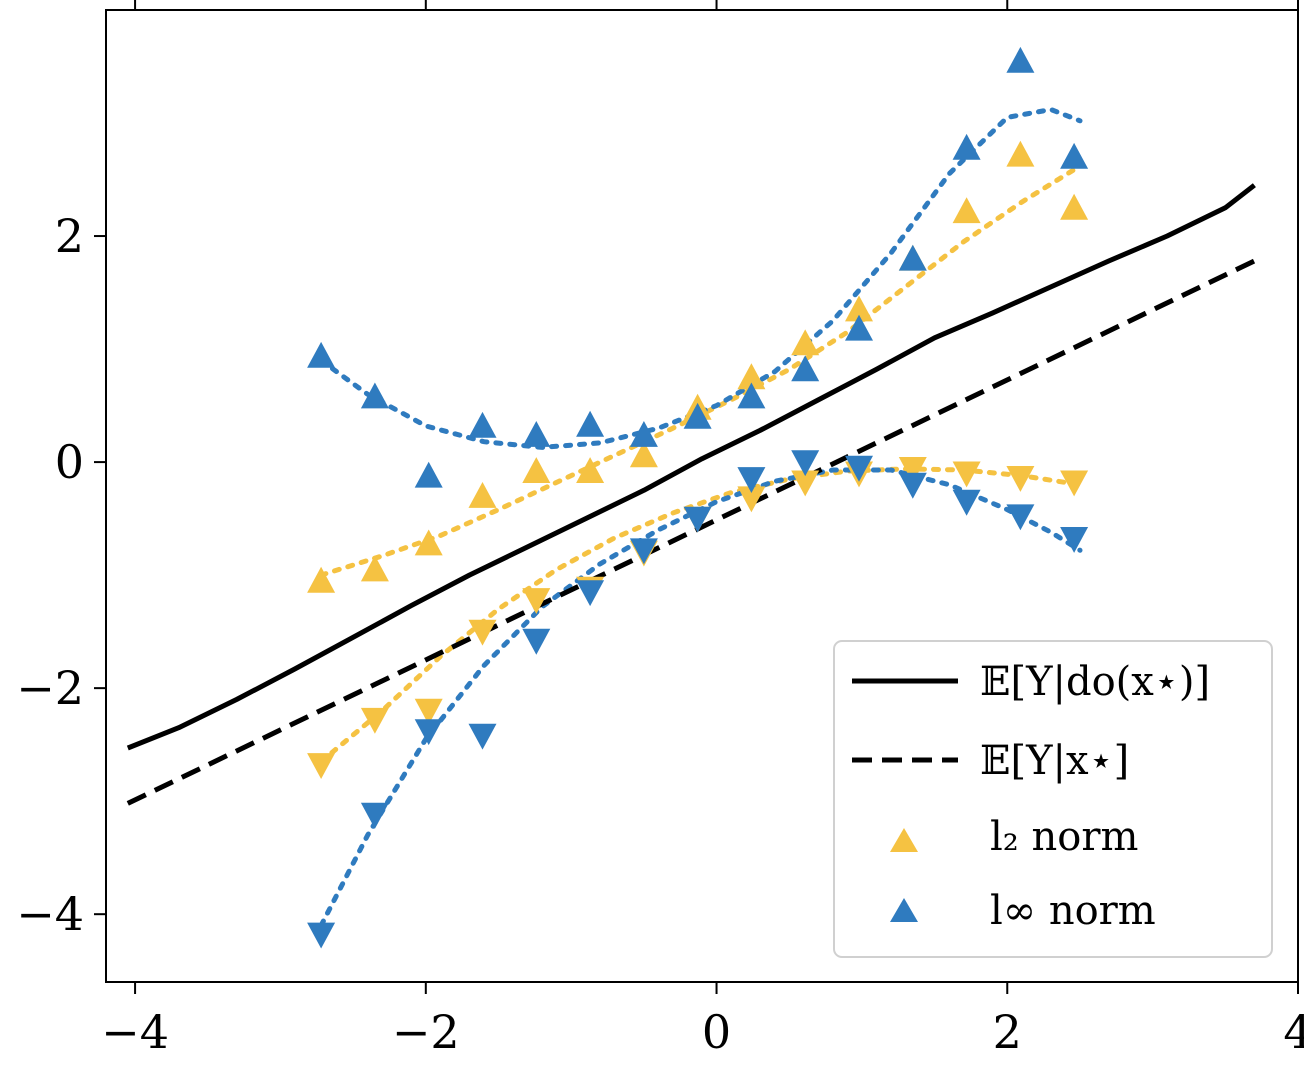  I want to click on x-tick-label-1: −2, so click(426, 1032).